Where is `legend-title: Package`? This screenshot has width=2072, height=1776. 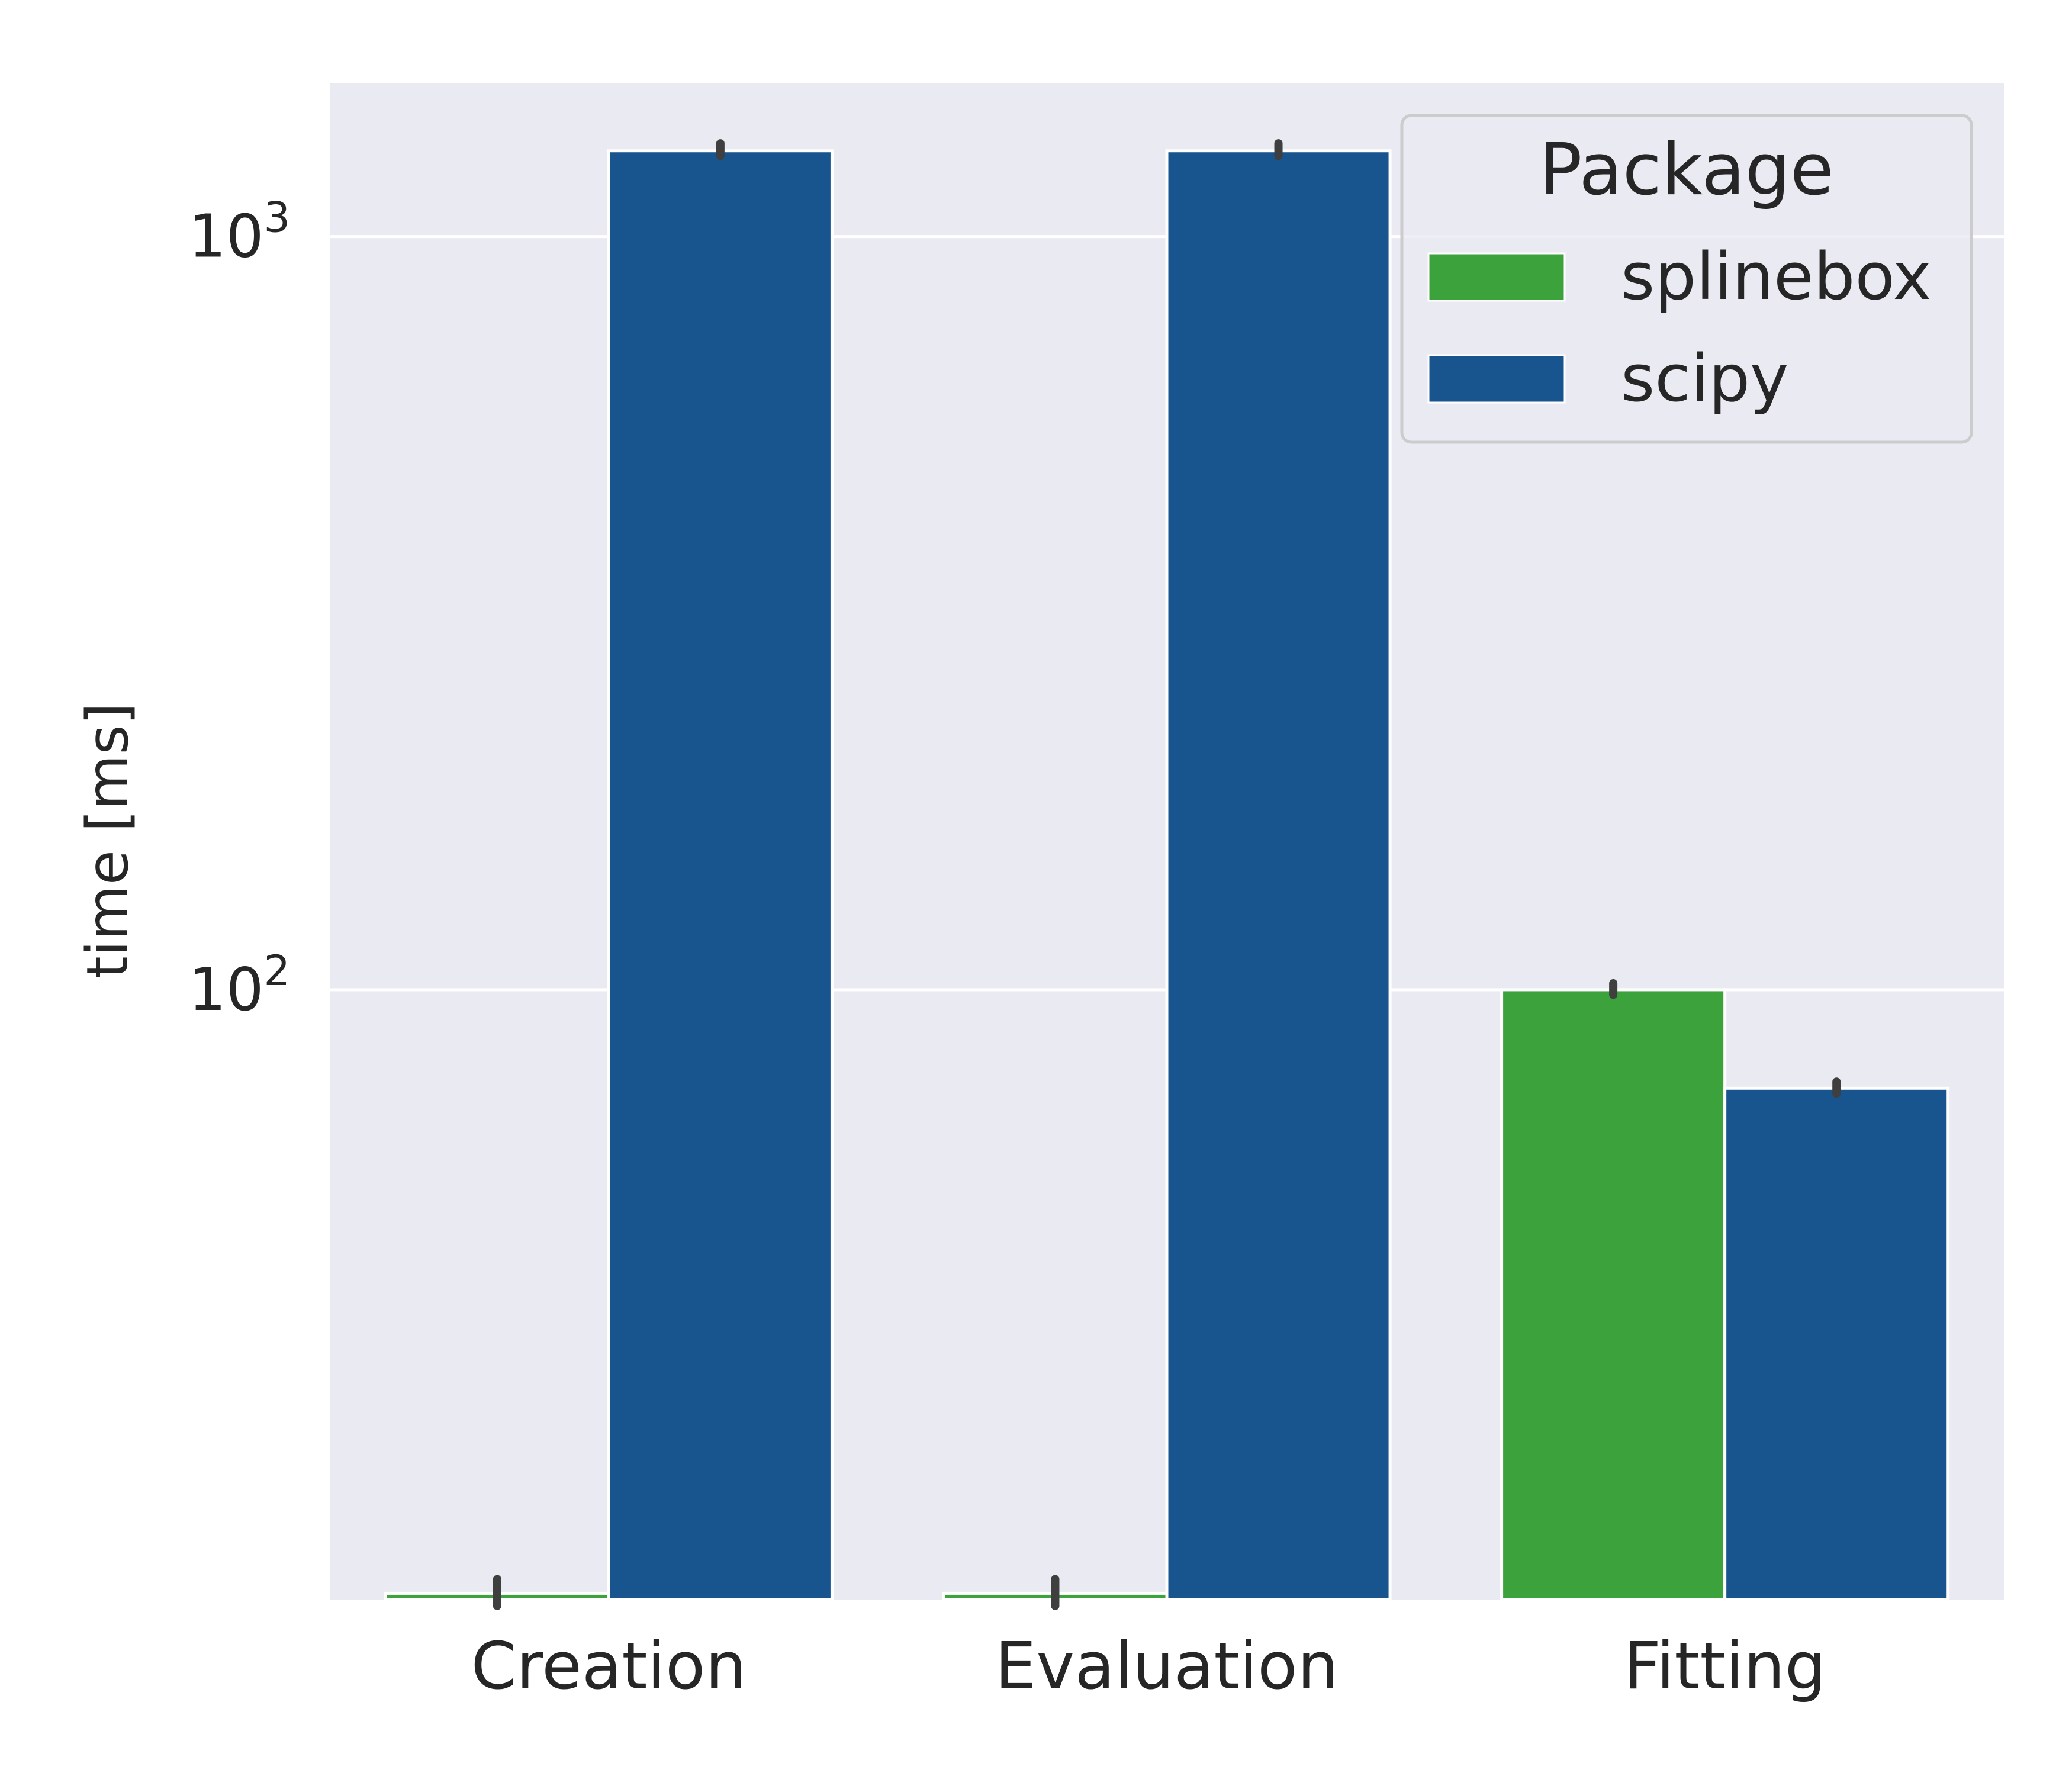 legend-title: Package is located at coordinates (1686, 170).